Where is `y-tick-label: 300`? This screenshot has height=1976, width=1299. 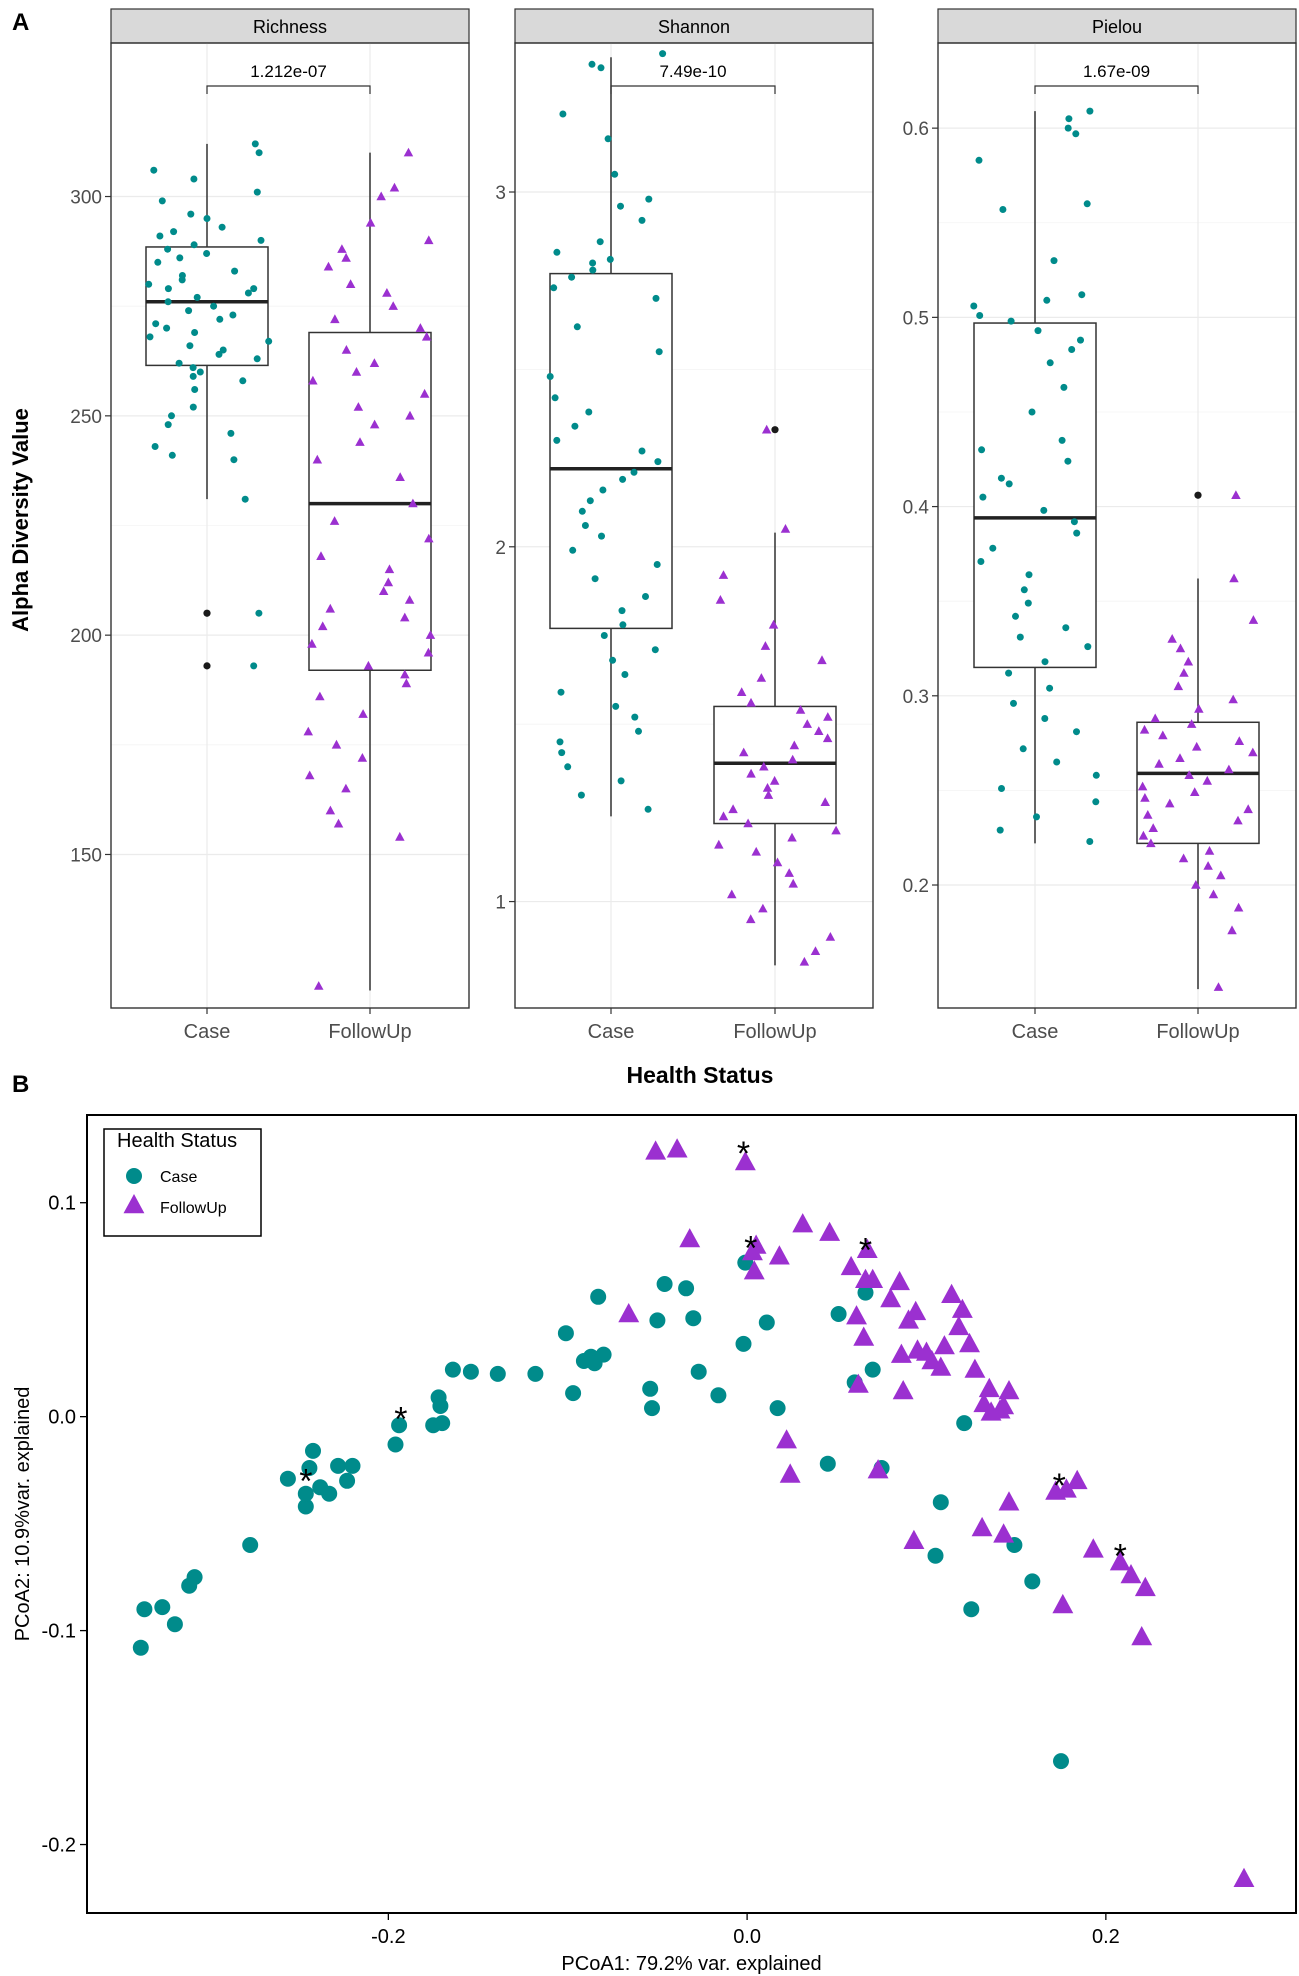 y-tick-label: 300 is located at coordinates (86, 198).